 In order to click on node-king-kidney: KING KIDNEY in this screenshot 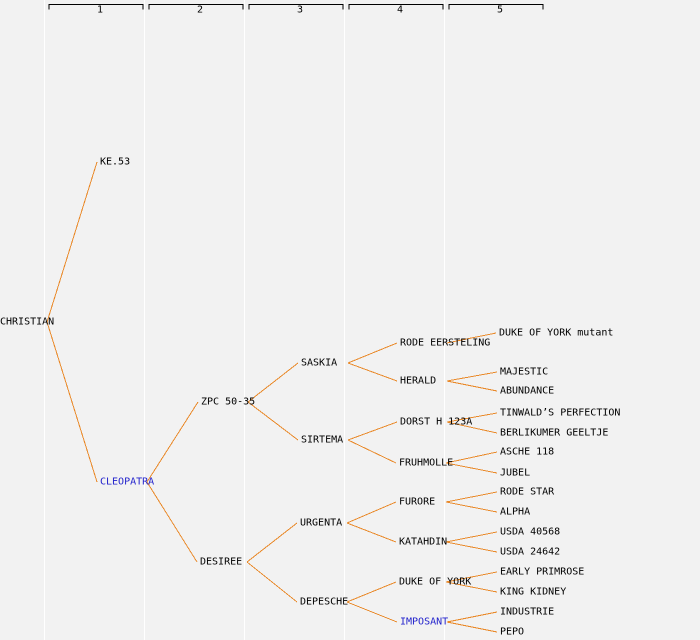, I will do `click(533, 592)`.